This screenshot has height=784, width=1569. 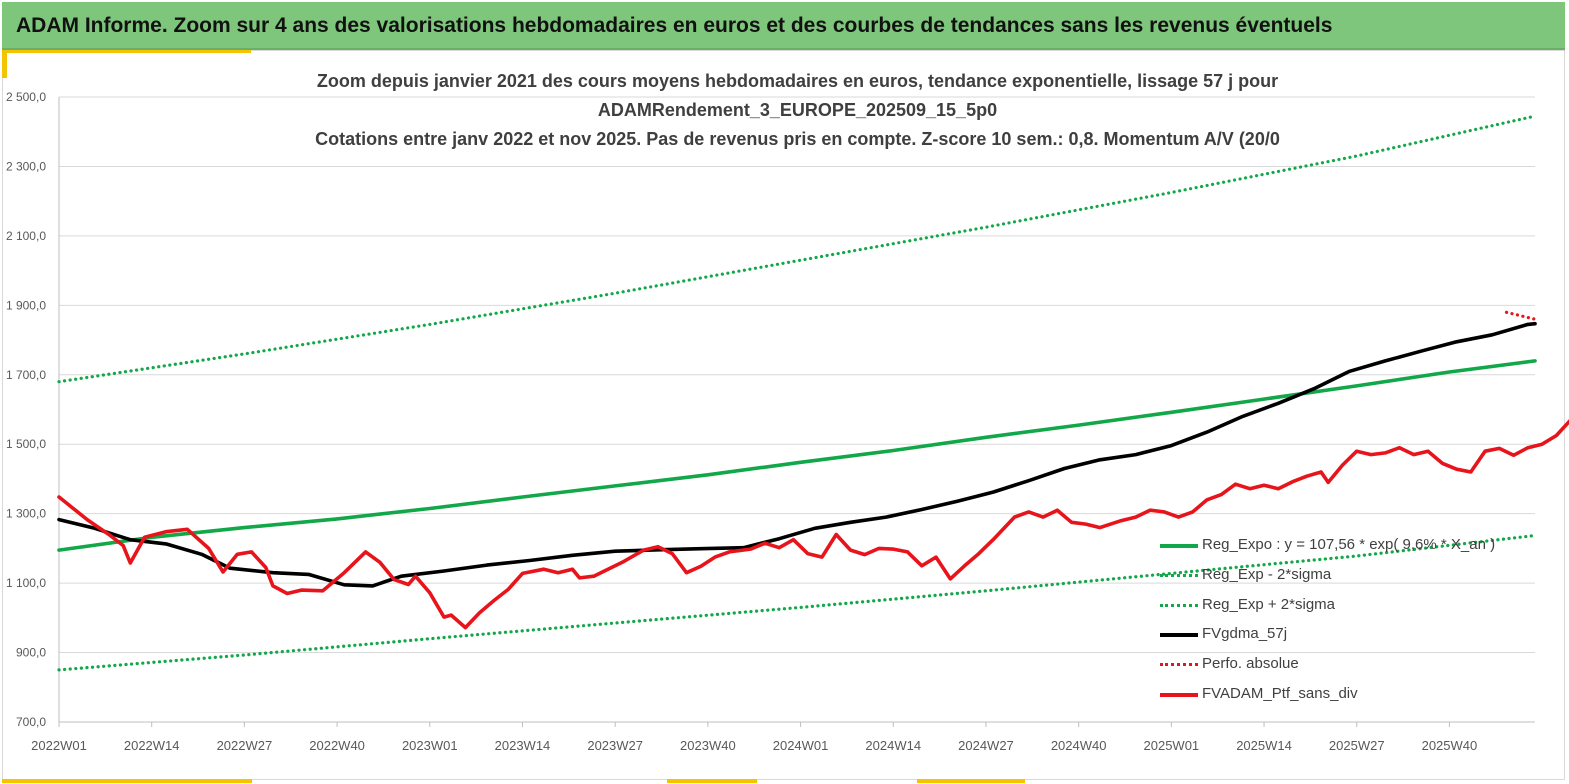 What do you see at coordinates (59, 745) in the screenshot?
I see `x-tick-label: 2022W01` at bounding box center [59, 745].